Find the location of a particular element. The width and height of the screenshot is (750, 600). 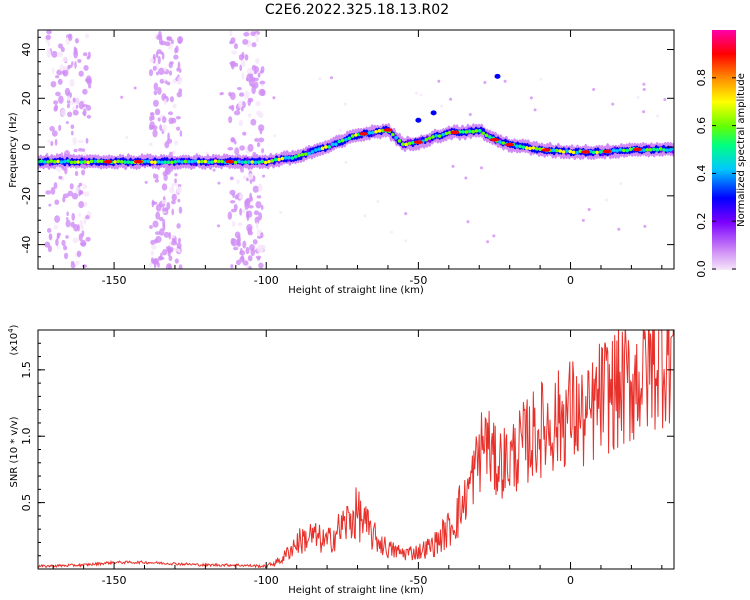

spectrogram-y-tick-label: 40 is located at coordinates (26, 50).